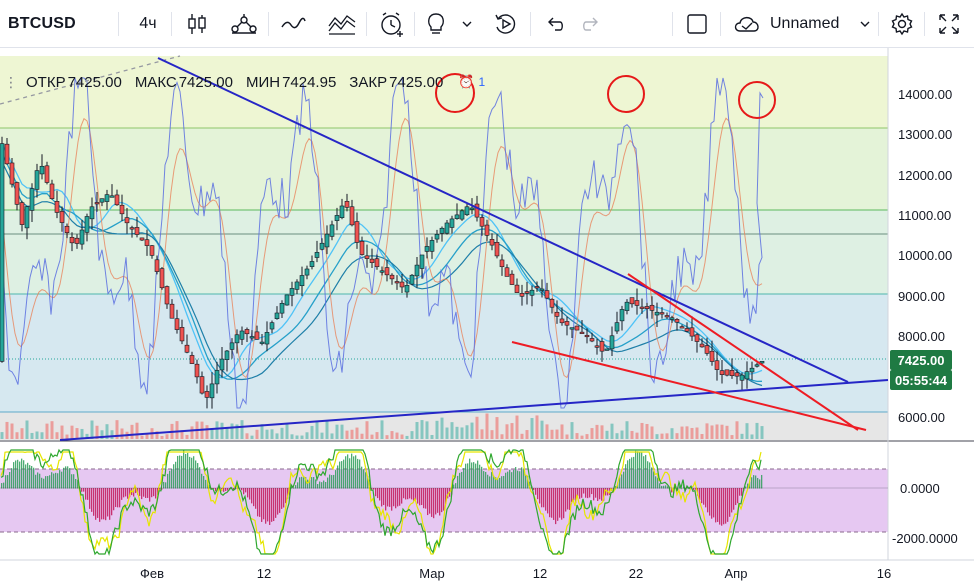  Describe the element at coordinates (197, 24) in the screenshot. I see `candles-icon` at that location.